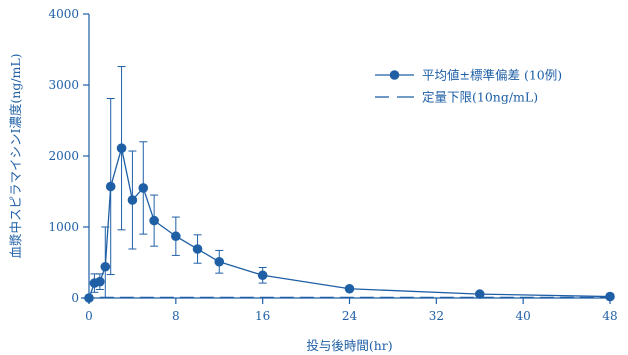  Describe the element at coordinates (480, 97) in the screenshot. I see `legend-lloq-label: 定量下限(10ng/mL)` at that location.